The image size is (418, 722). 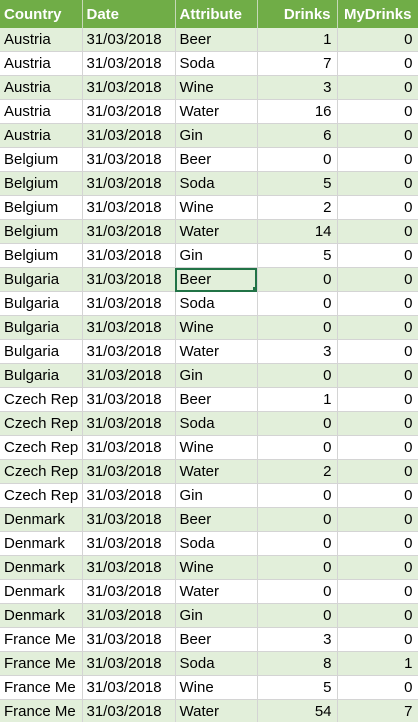 What do you see at coordinates (297, 687) in the screenshot?
I see `cell-drinks: 5` at bounding box center [297, 687].